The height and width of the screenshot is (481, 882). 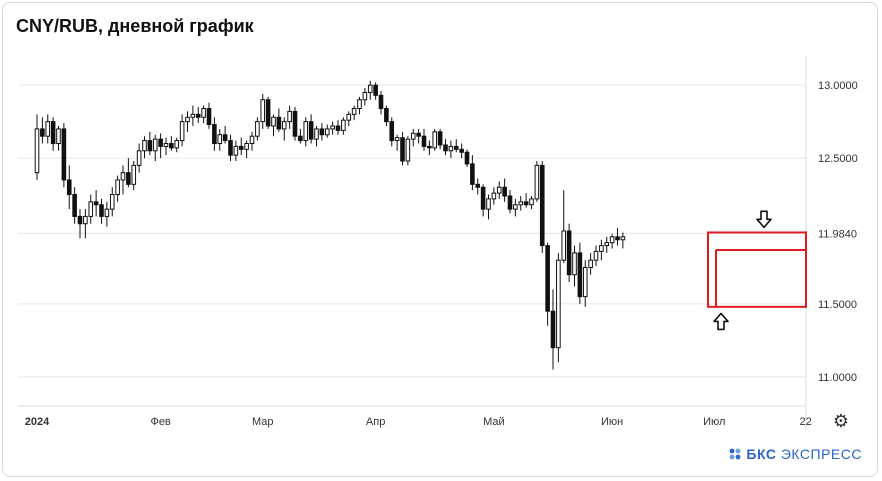 What do you see at coordinates (37, 422) in the screenshot?
I see `x-tick-label: 2024` at bounding box center [37, 422].